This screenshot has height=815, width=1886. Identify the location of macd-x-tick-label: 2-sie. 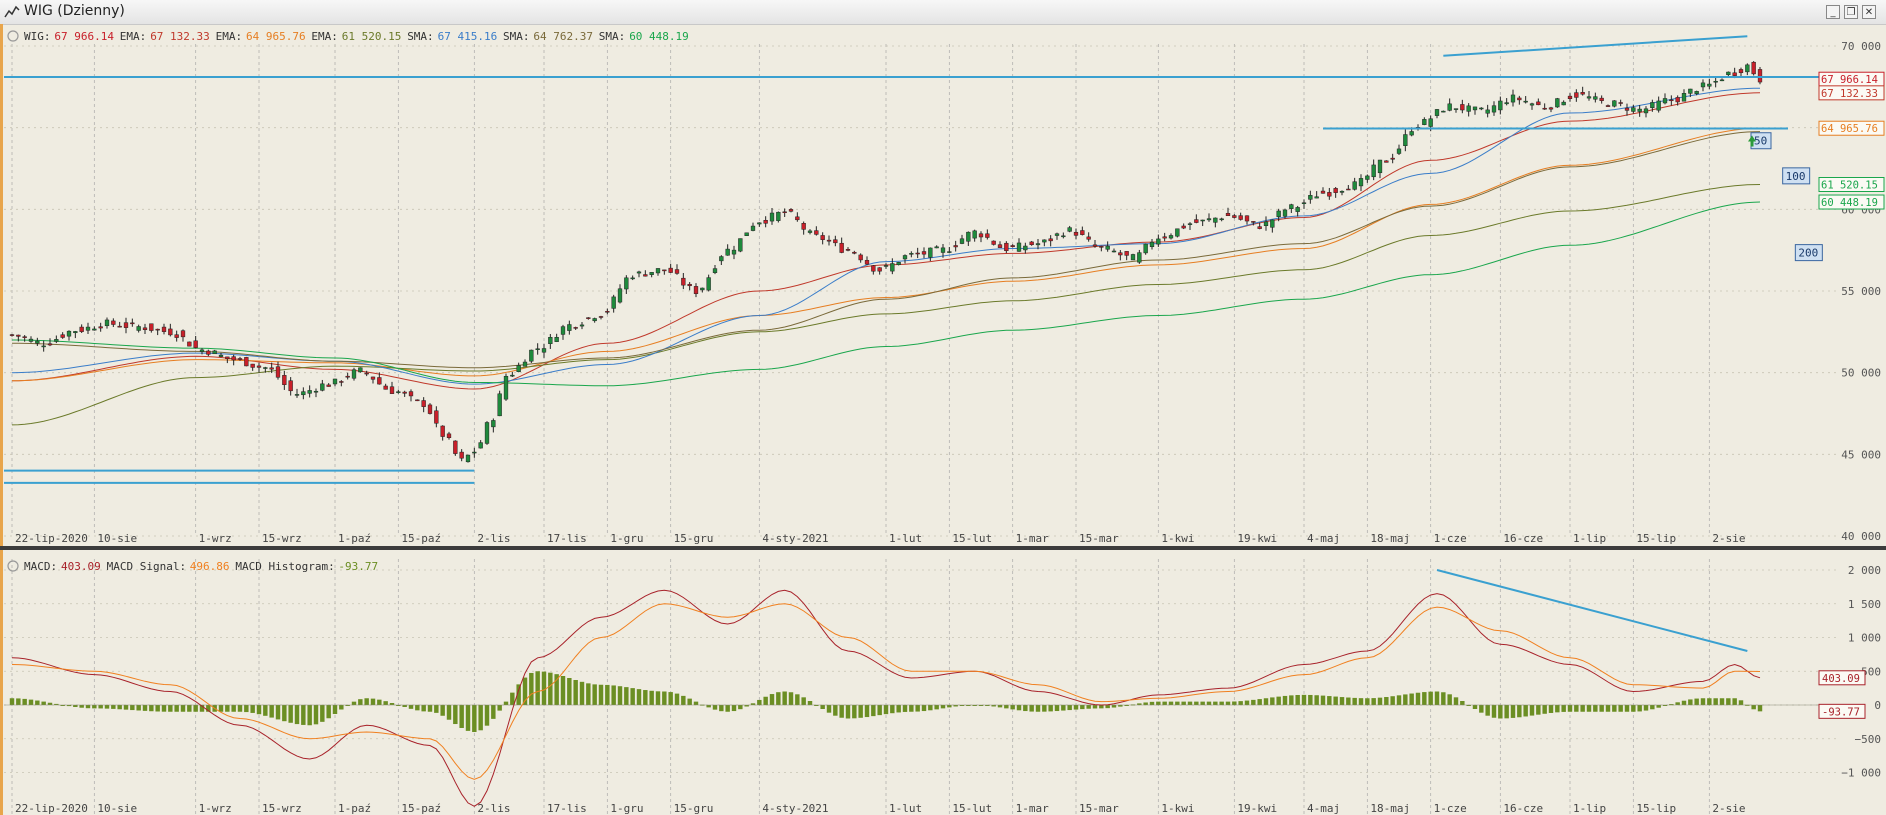
(1728, 808).